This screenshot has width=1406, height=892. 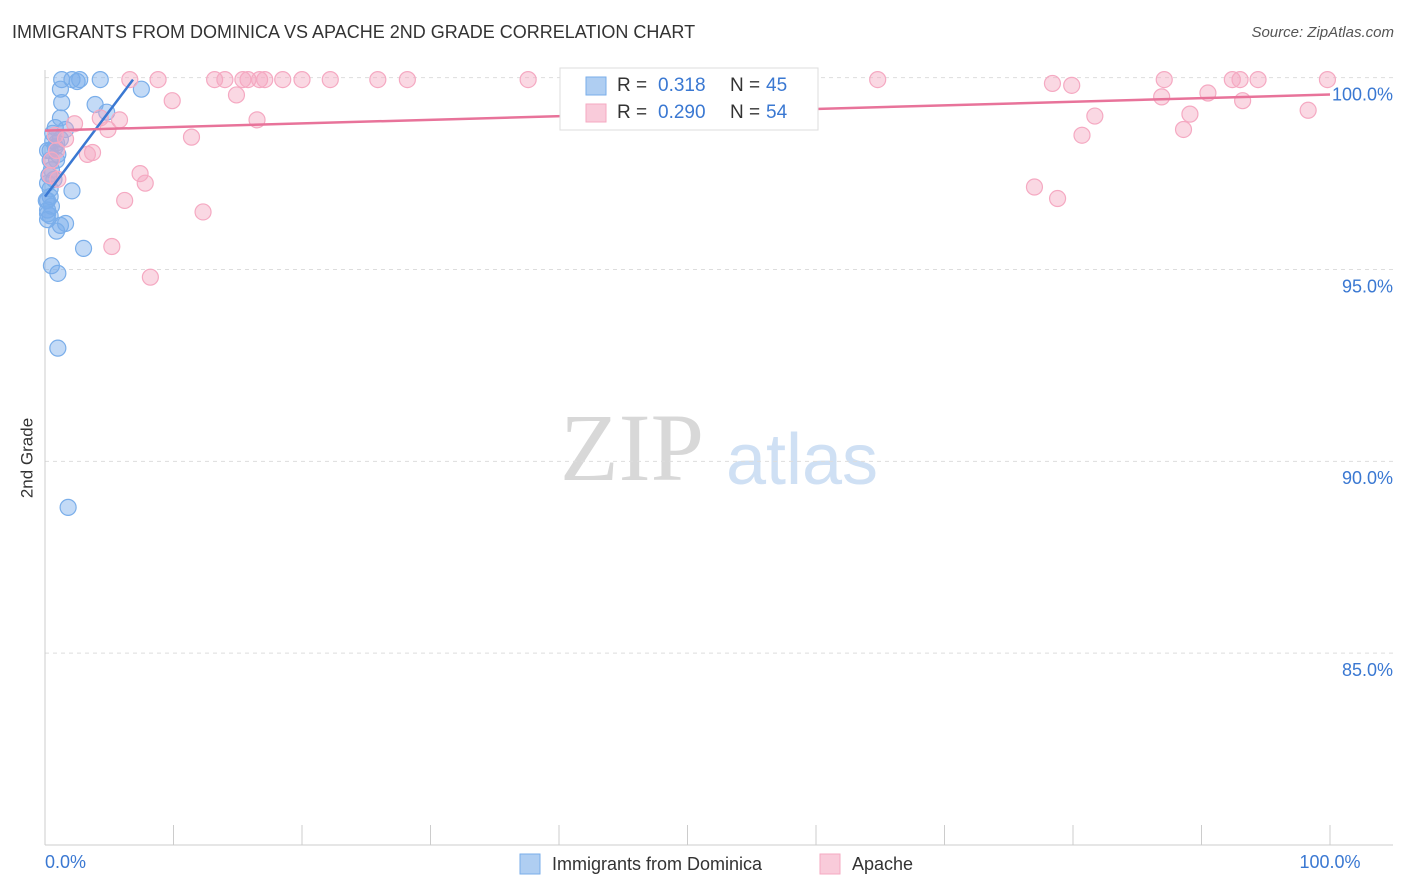 What do you see at coordinates (89, 138) in the screenshot?
I see `trend-line` at bounding box center [89, 138].